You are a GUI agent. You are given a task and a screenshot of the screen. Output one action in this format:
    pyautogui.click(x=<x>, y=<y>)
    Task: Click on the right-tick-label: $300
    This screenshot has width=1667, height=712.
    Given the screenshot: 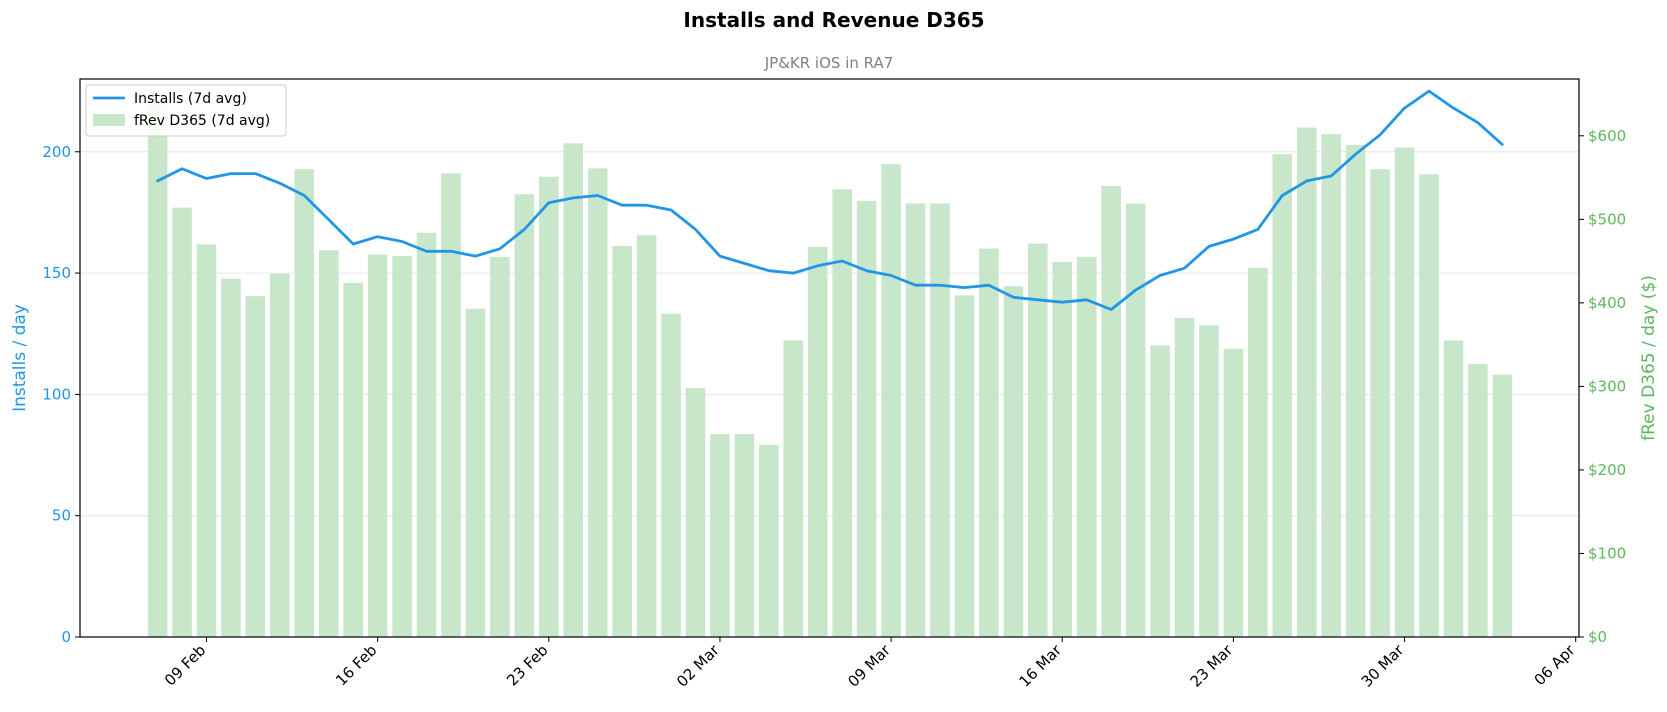 What is the action you would take?
    pyautogui.click(x=1607, y=386)
    